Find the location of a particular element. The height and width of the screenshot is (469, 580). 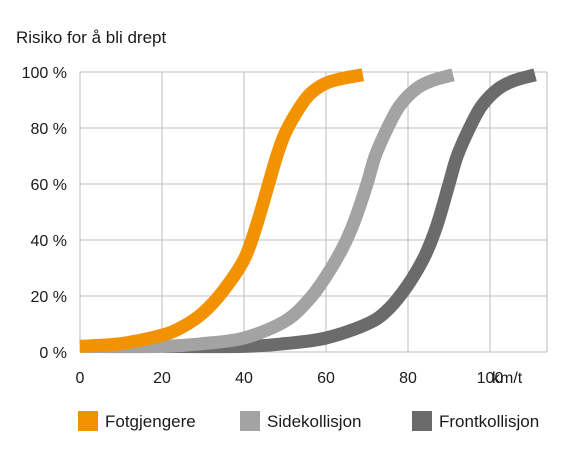

y-tick-label: 0 % is located at coordinates (53, 353).